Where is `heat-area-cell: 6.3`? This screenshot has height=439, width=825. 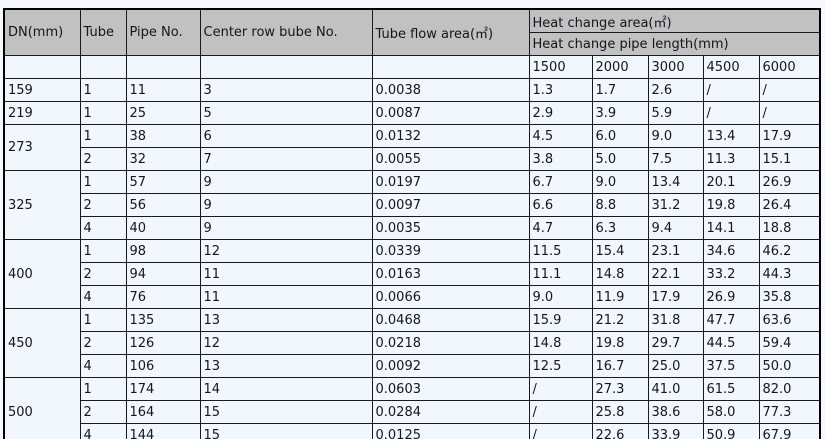 heat-area-cell: 6.3 is located at coordinates (620, 228).